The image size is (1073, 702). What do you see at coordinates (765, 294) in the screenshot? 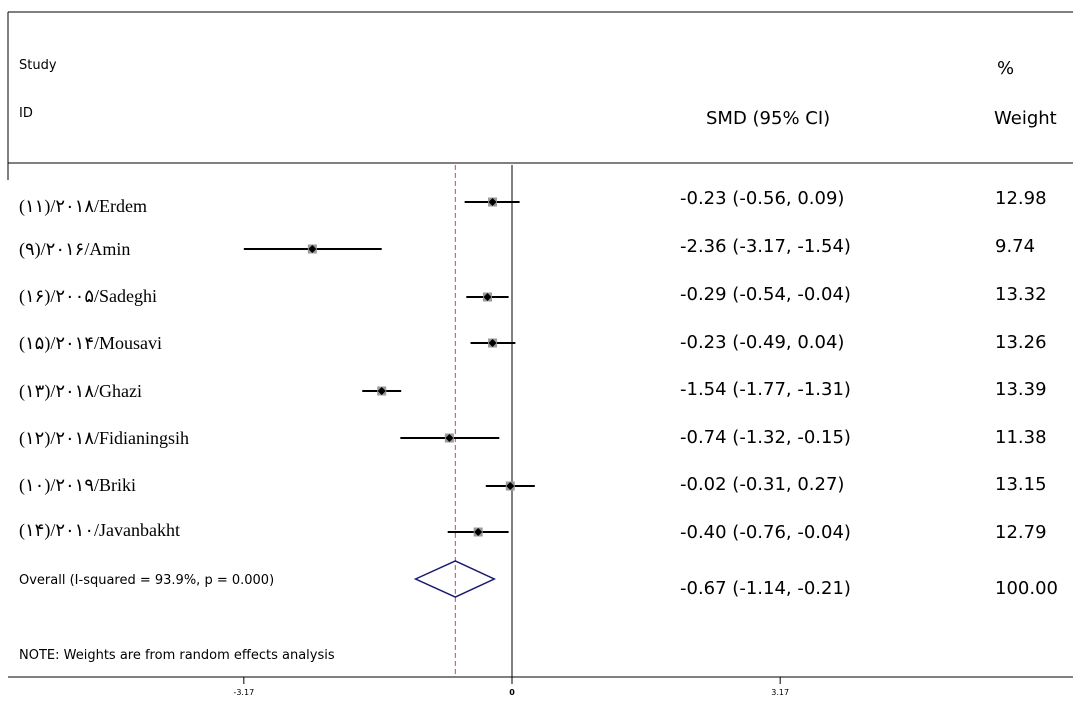
I see `study-estimate: -0.29 (-0.54, -0.04)` at bounding box center [765, 294].